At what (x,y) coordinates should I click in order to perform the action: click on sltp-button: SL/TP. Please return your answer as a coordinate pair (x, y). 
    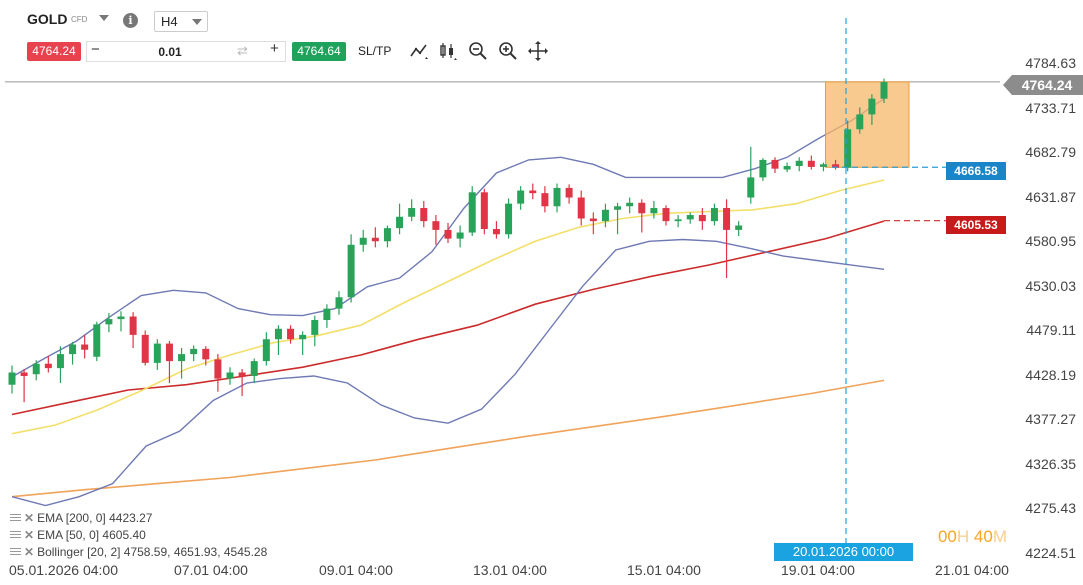
    Looking at the image, I should click on (375, 51).